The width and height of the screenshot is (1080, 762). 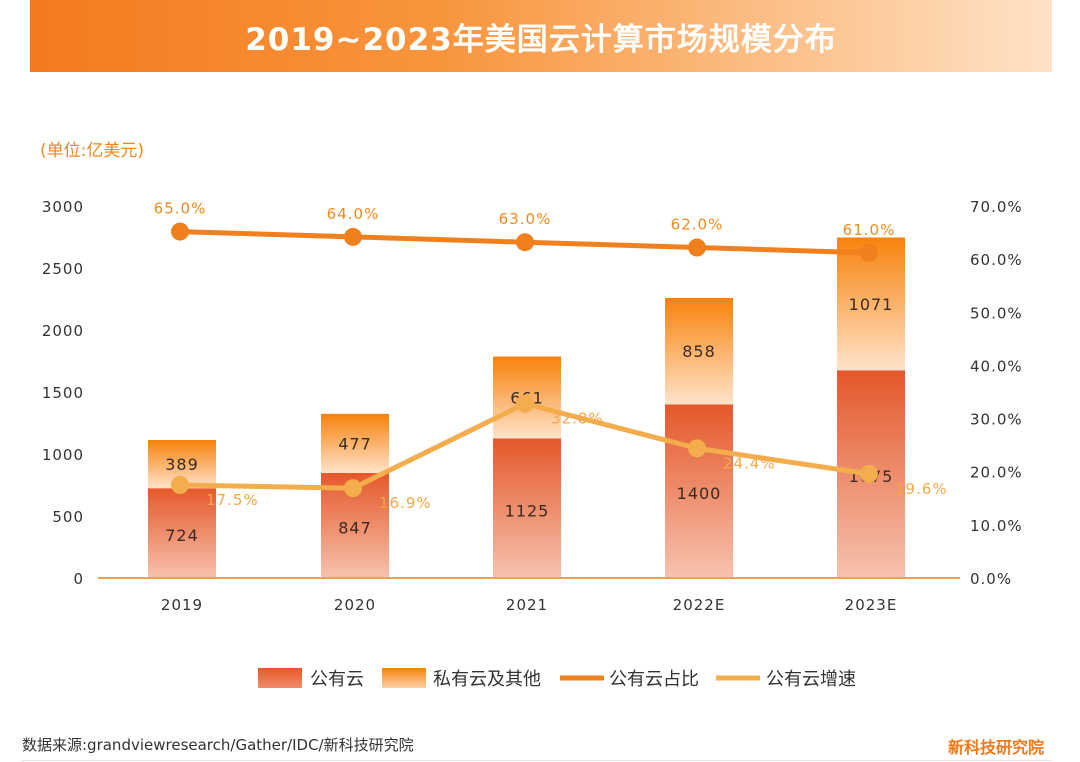 I want to click on footer-divider, so click(x=537, y=760).